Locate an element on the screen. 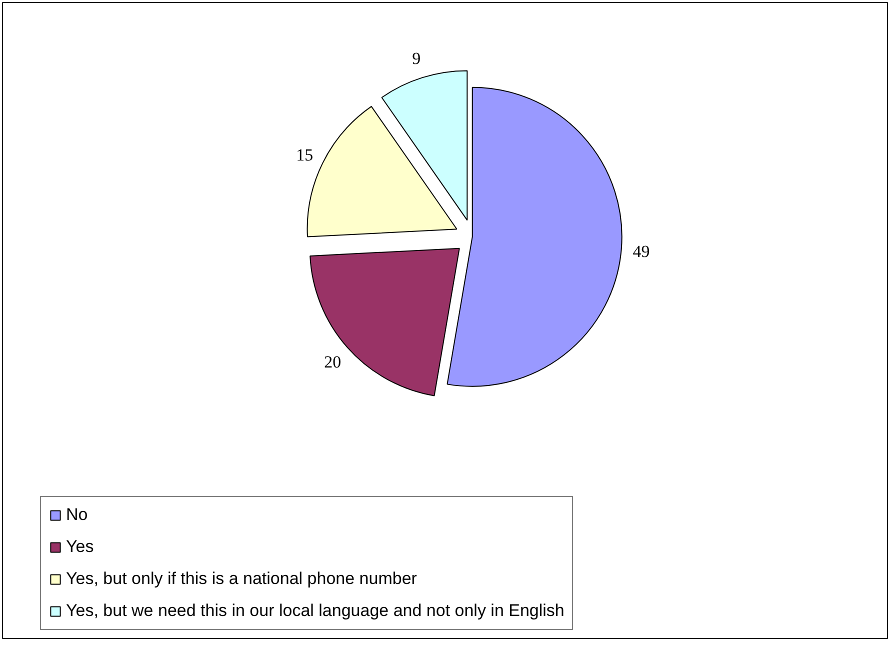 The image size is (893, 646). data-label: 15 is located at coordinates (305, 154).